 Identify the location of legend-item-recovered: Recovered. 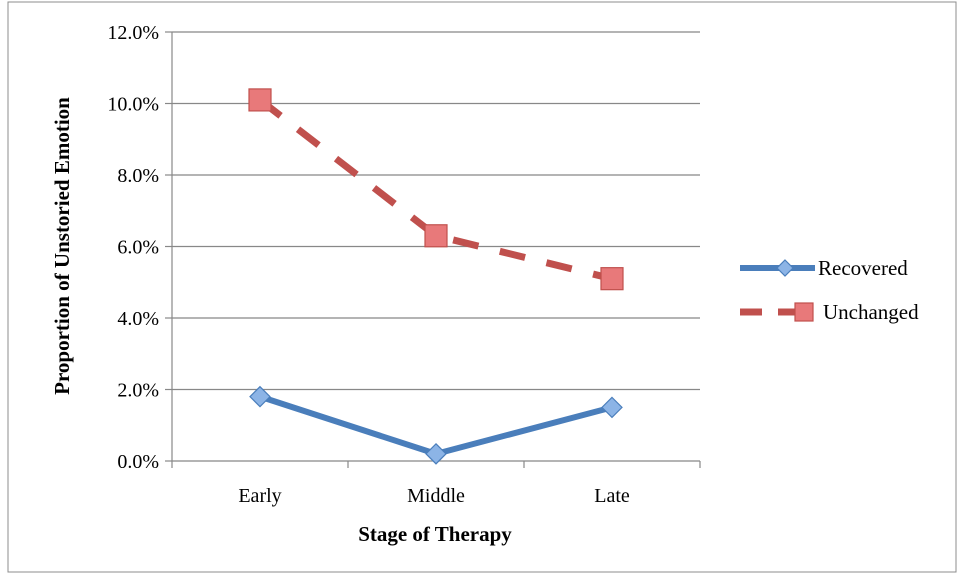
(824, 268).